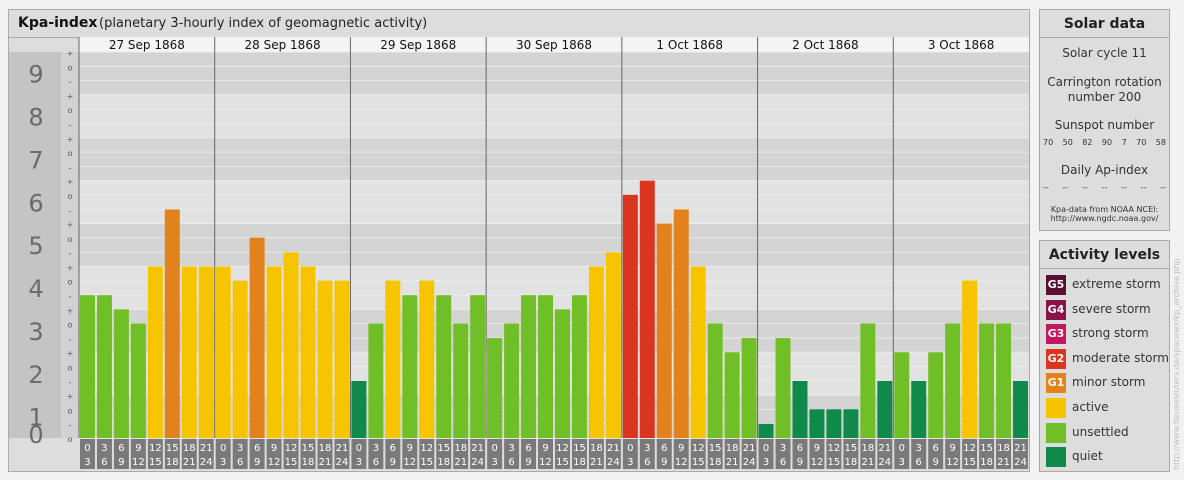  I want to click on legend-swatch: G5, so click(1056, 285).